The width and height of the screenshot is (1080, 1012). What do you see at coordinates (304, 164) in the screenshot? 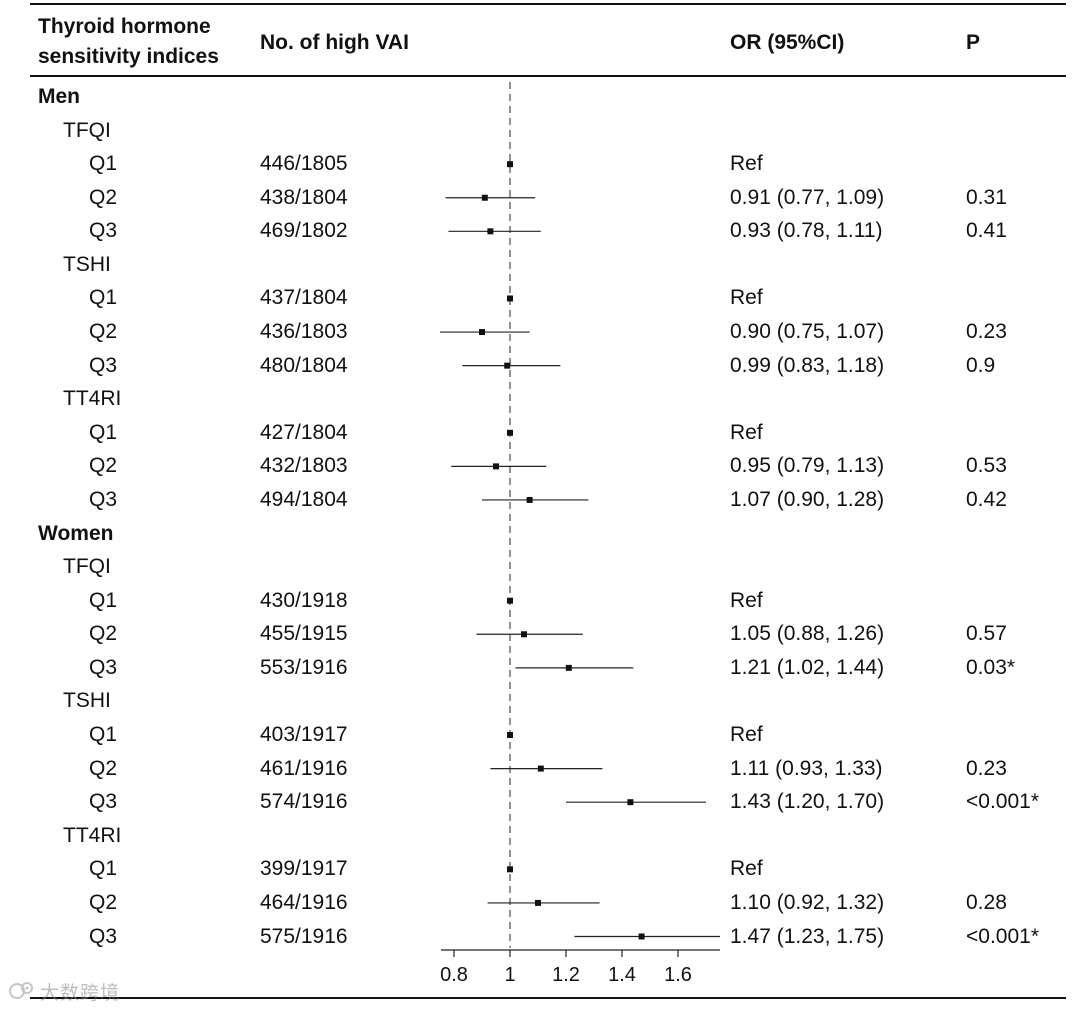
I see `count-cell: 446/1805` at bounding box center [304, 164].